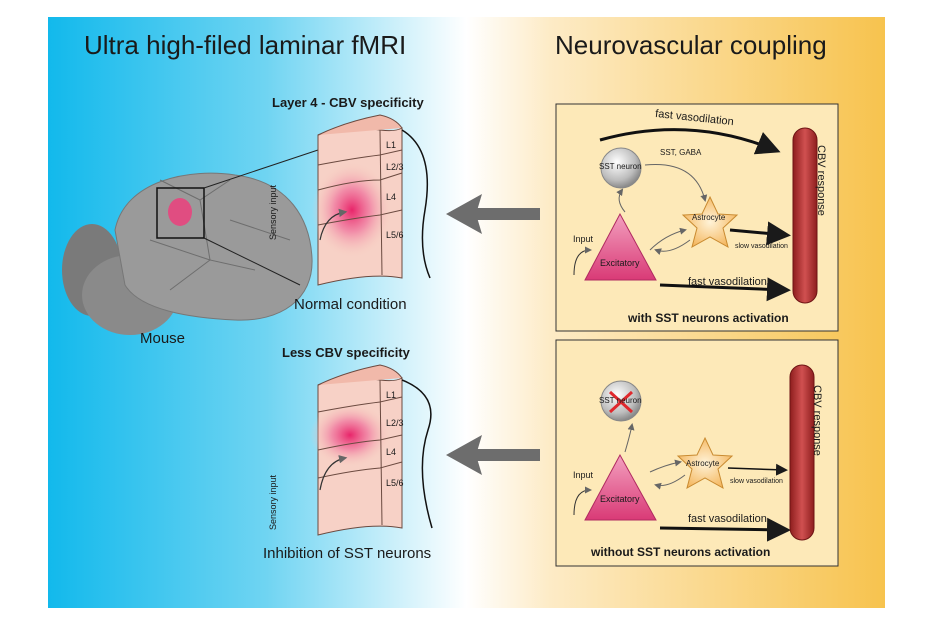 The height and width of the screenshot is (625, 931). What do you see at coordinates (694, 453) in the screenshot?
I see `box-bottom-diagram` at bounding box center [694, 453].